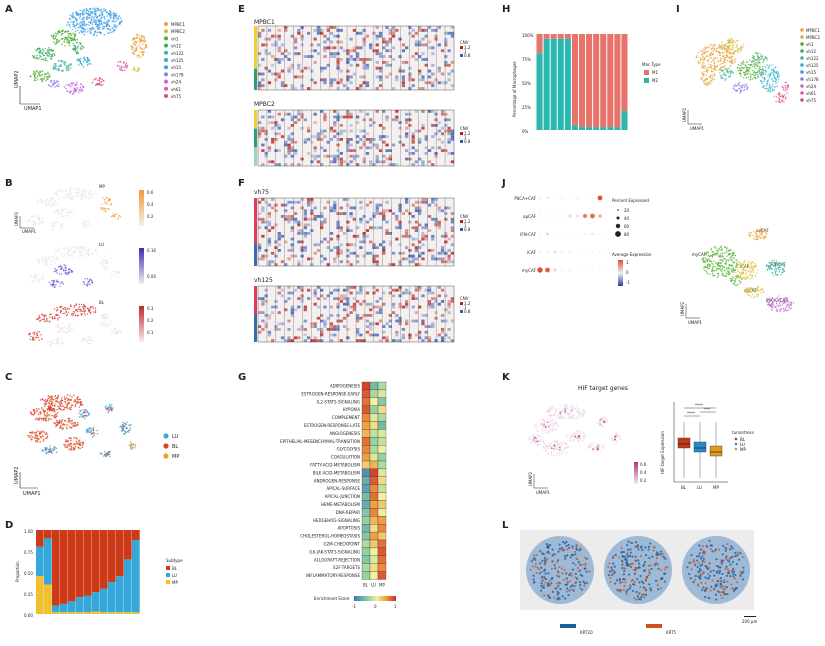 Image resolution: width=825 pixels, height=646 pixels. Describe the element at coordinates (651, 64) in the screenshot. I see `h-legend-title: Mac Type` at that location.